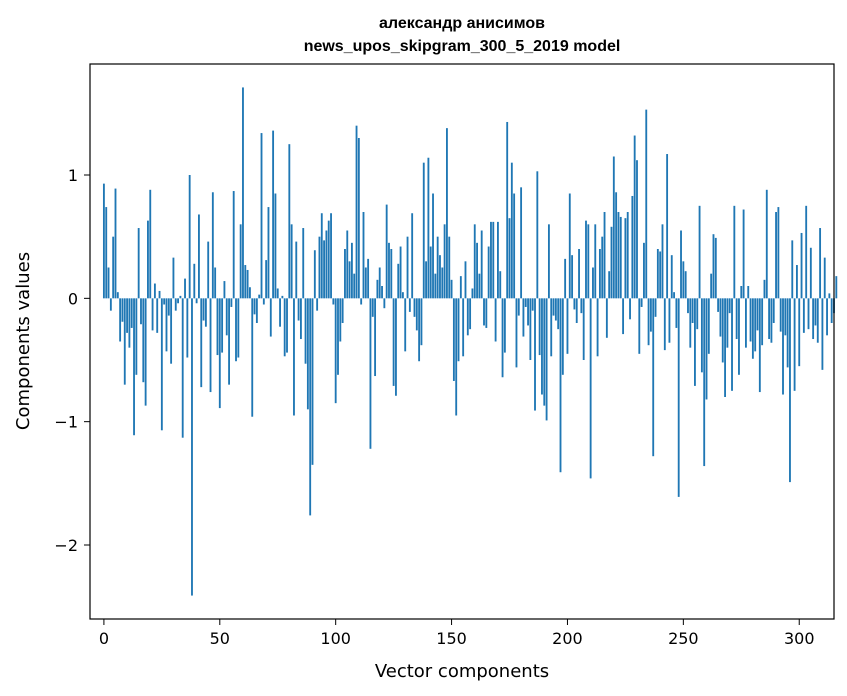  I want to click on x-tick-label: 250, so click(683, 638).